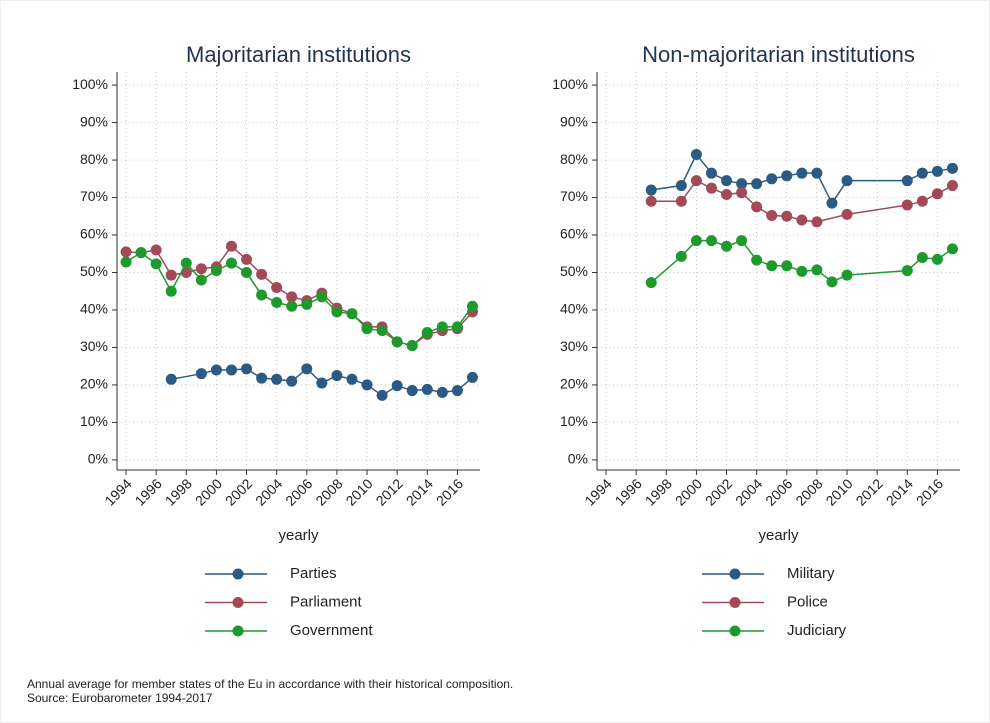 Image resolution: width=990 pixels, height=723 pixels. Describe the element at coordinates (120, 698) in the screenshot. I see `note: Source: Eurobarometer 1994-2017` at that location.